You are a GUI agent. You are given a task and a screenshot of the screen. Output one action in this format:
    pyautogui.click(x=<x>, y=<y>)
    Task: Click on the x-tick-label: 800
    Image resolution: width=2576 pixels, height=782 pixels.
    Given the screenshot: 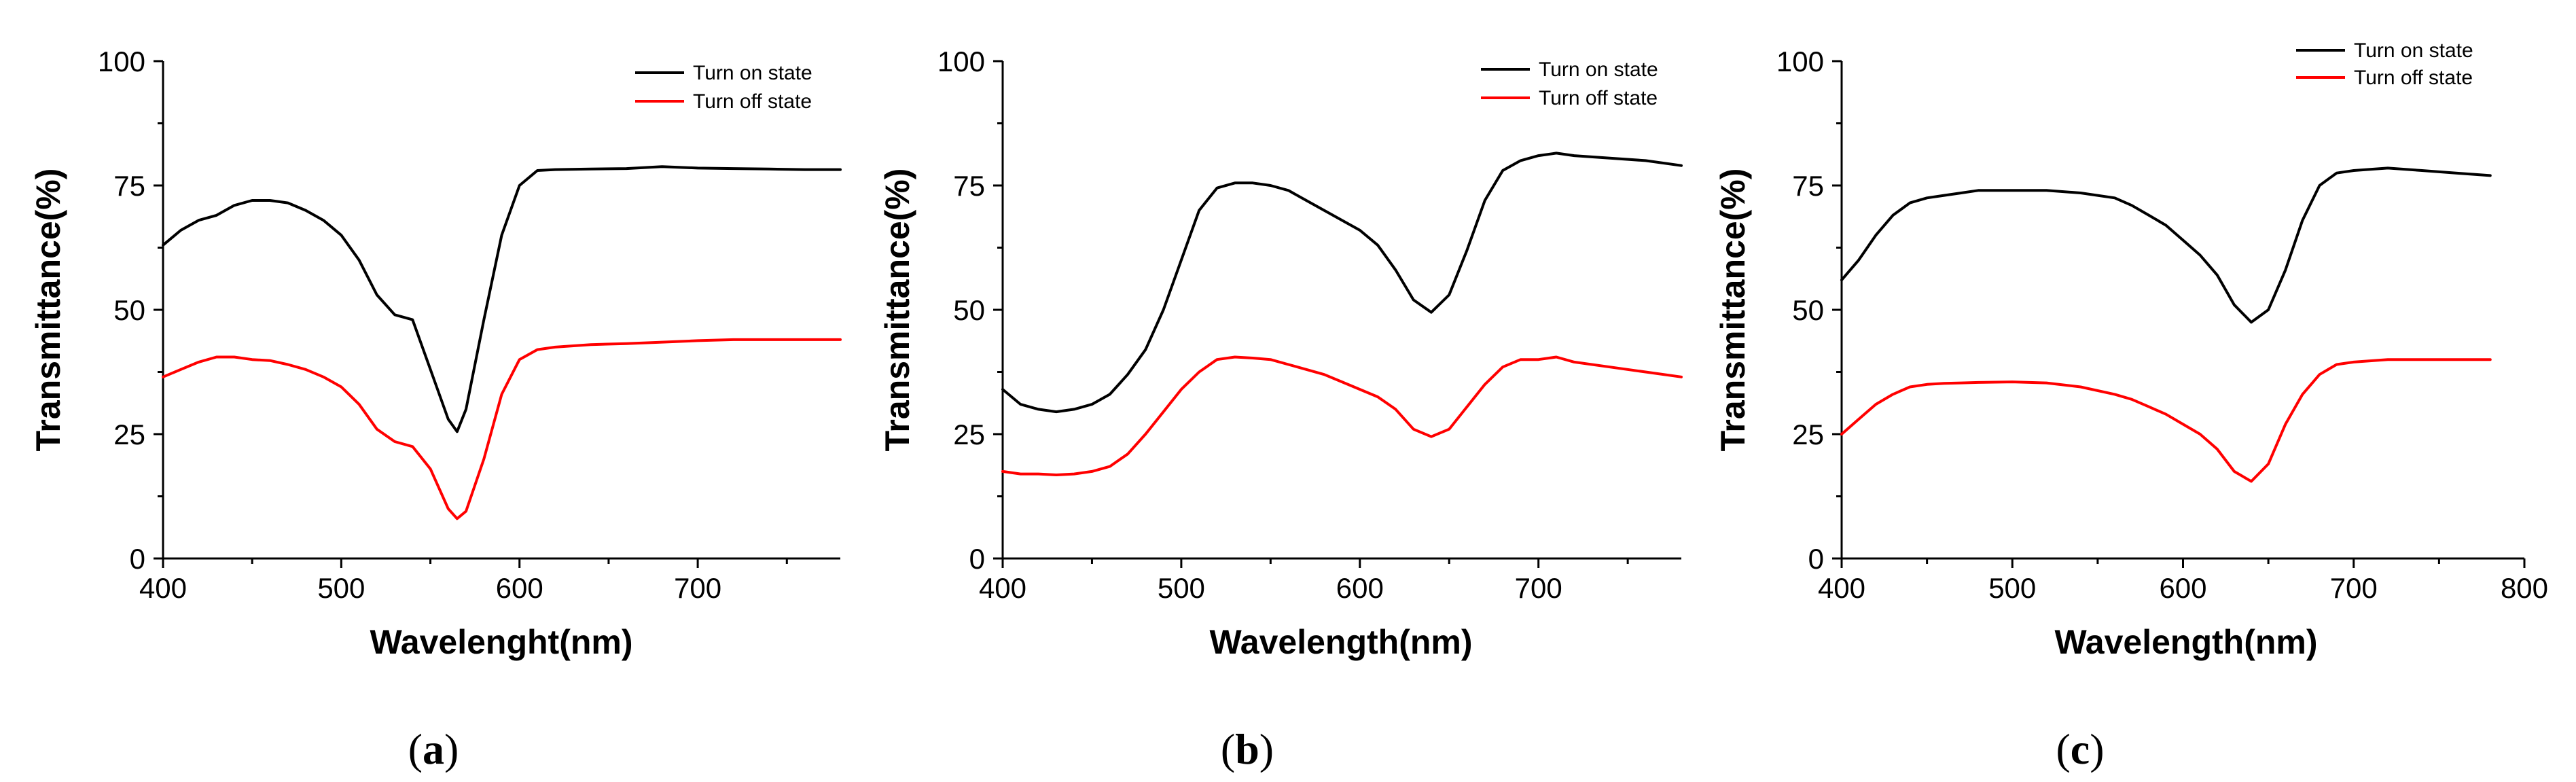 What is the action you would take?
    pyautogui.click(x=2525, y=588)
    